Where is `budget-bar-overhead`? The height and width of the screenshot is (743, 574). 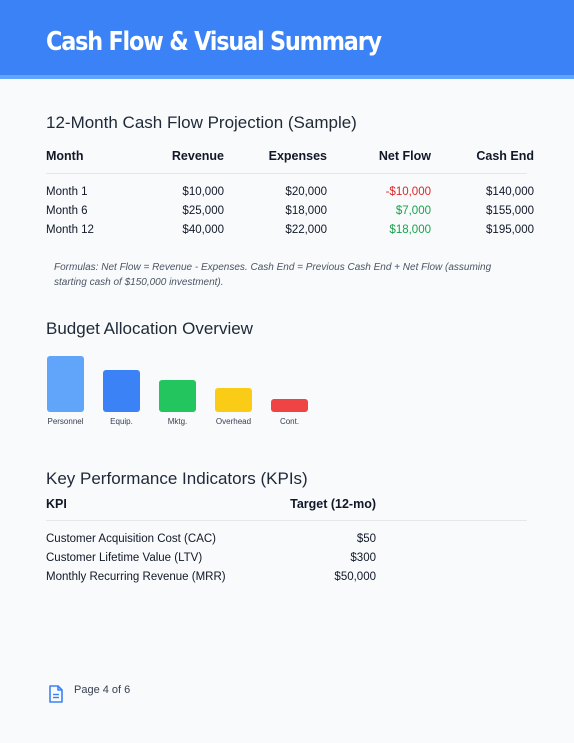
budget-bar-overhead is located at coordinates (233, 400).